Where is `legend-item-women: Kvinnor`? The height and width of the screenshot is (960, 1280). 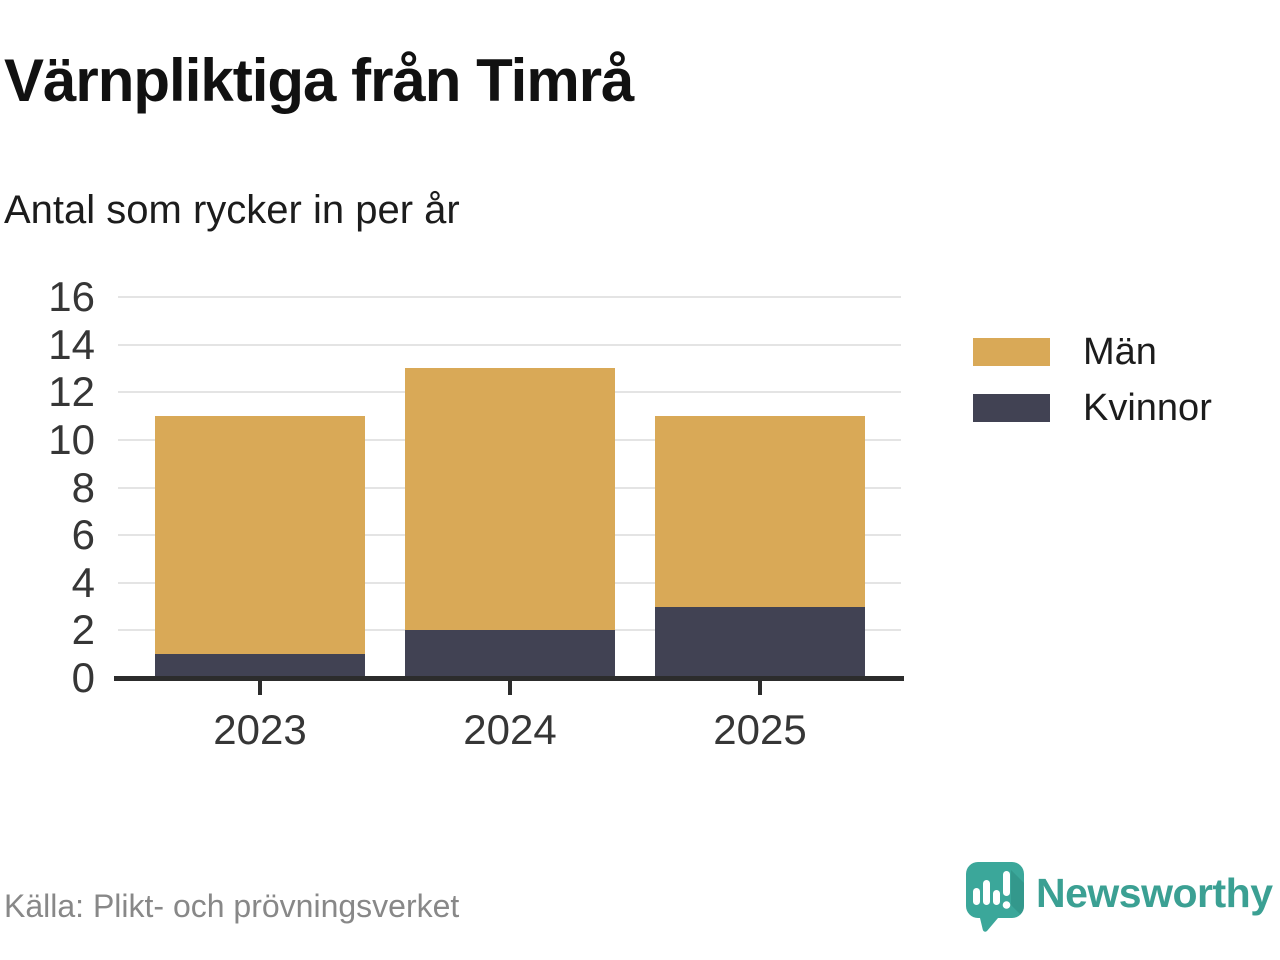 legend-item-women: Kvinnor is located at coordinates (1092, 408).